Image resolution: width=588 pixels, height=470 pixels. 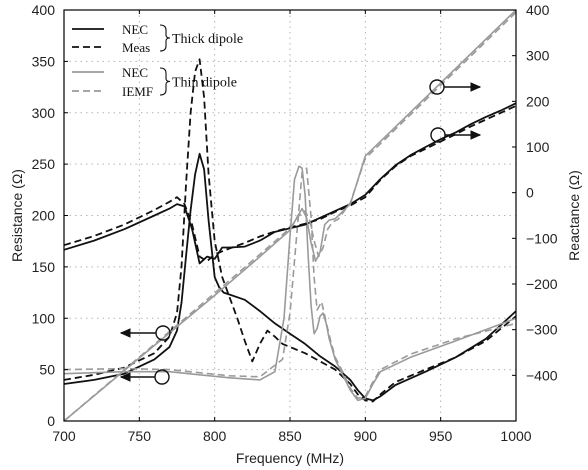 I want to click on axis-indicator-thick-resistance-arrowhead, so click(x=125, y=333).